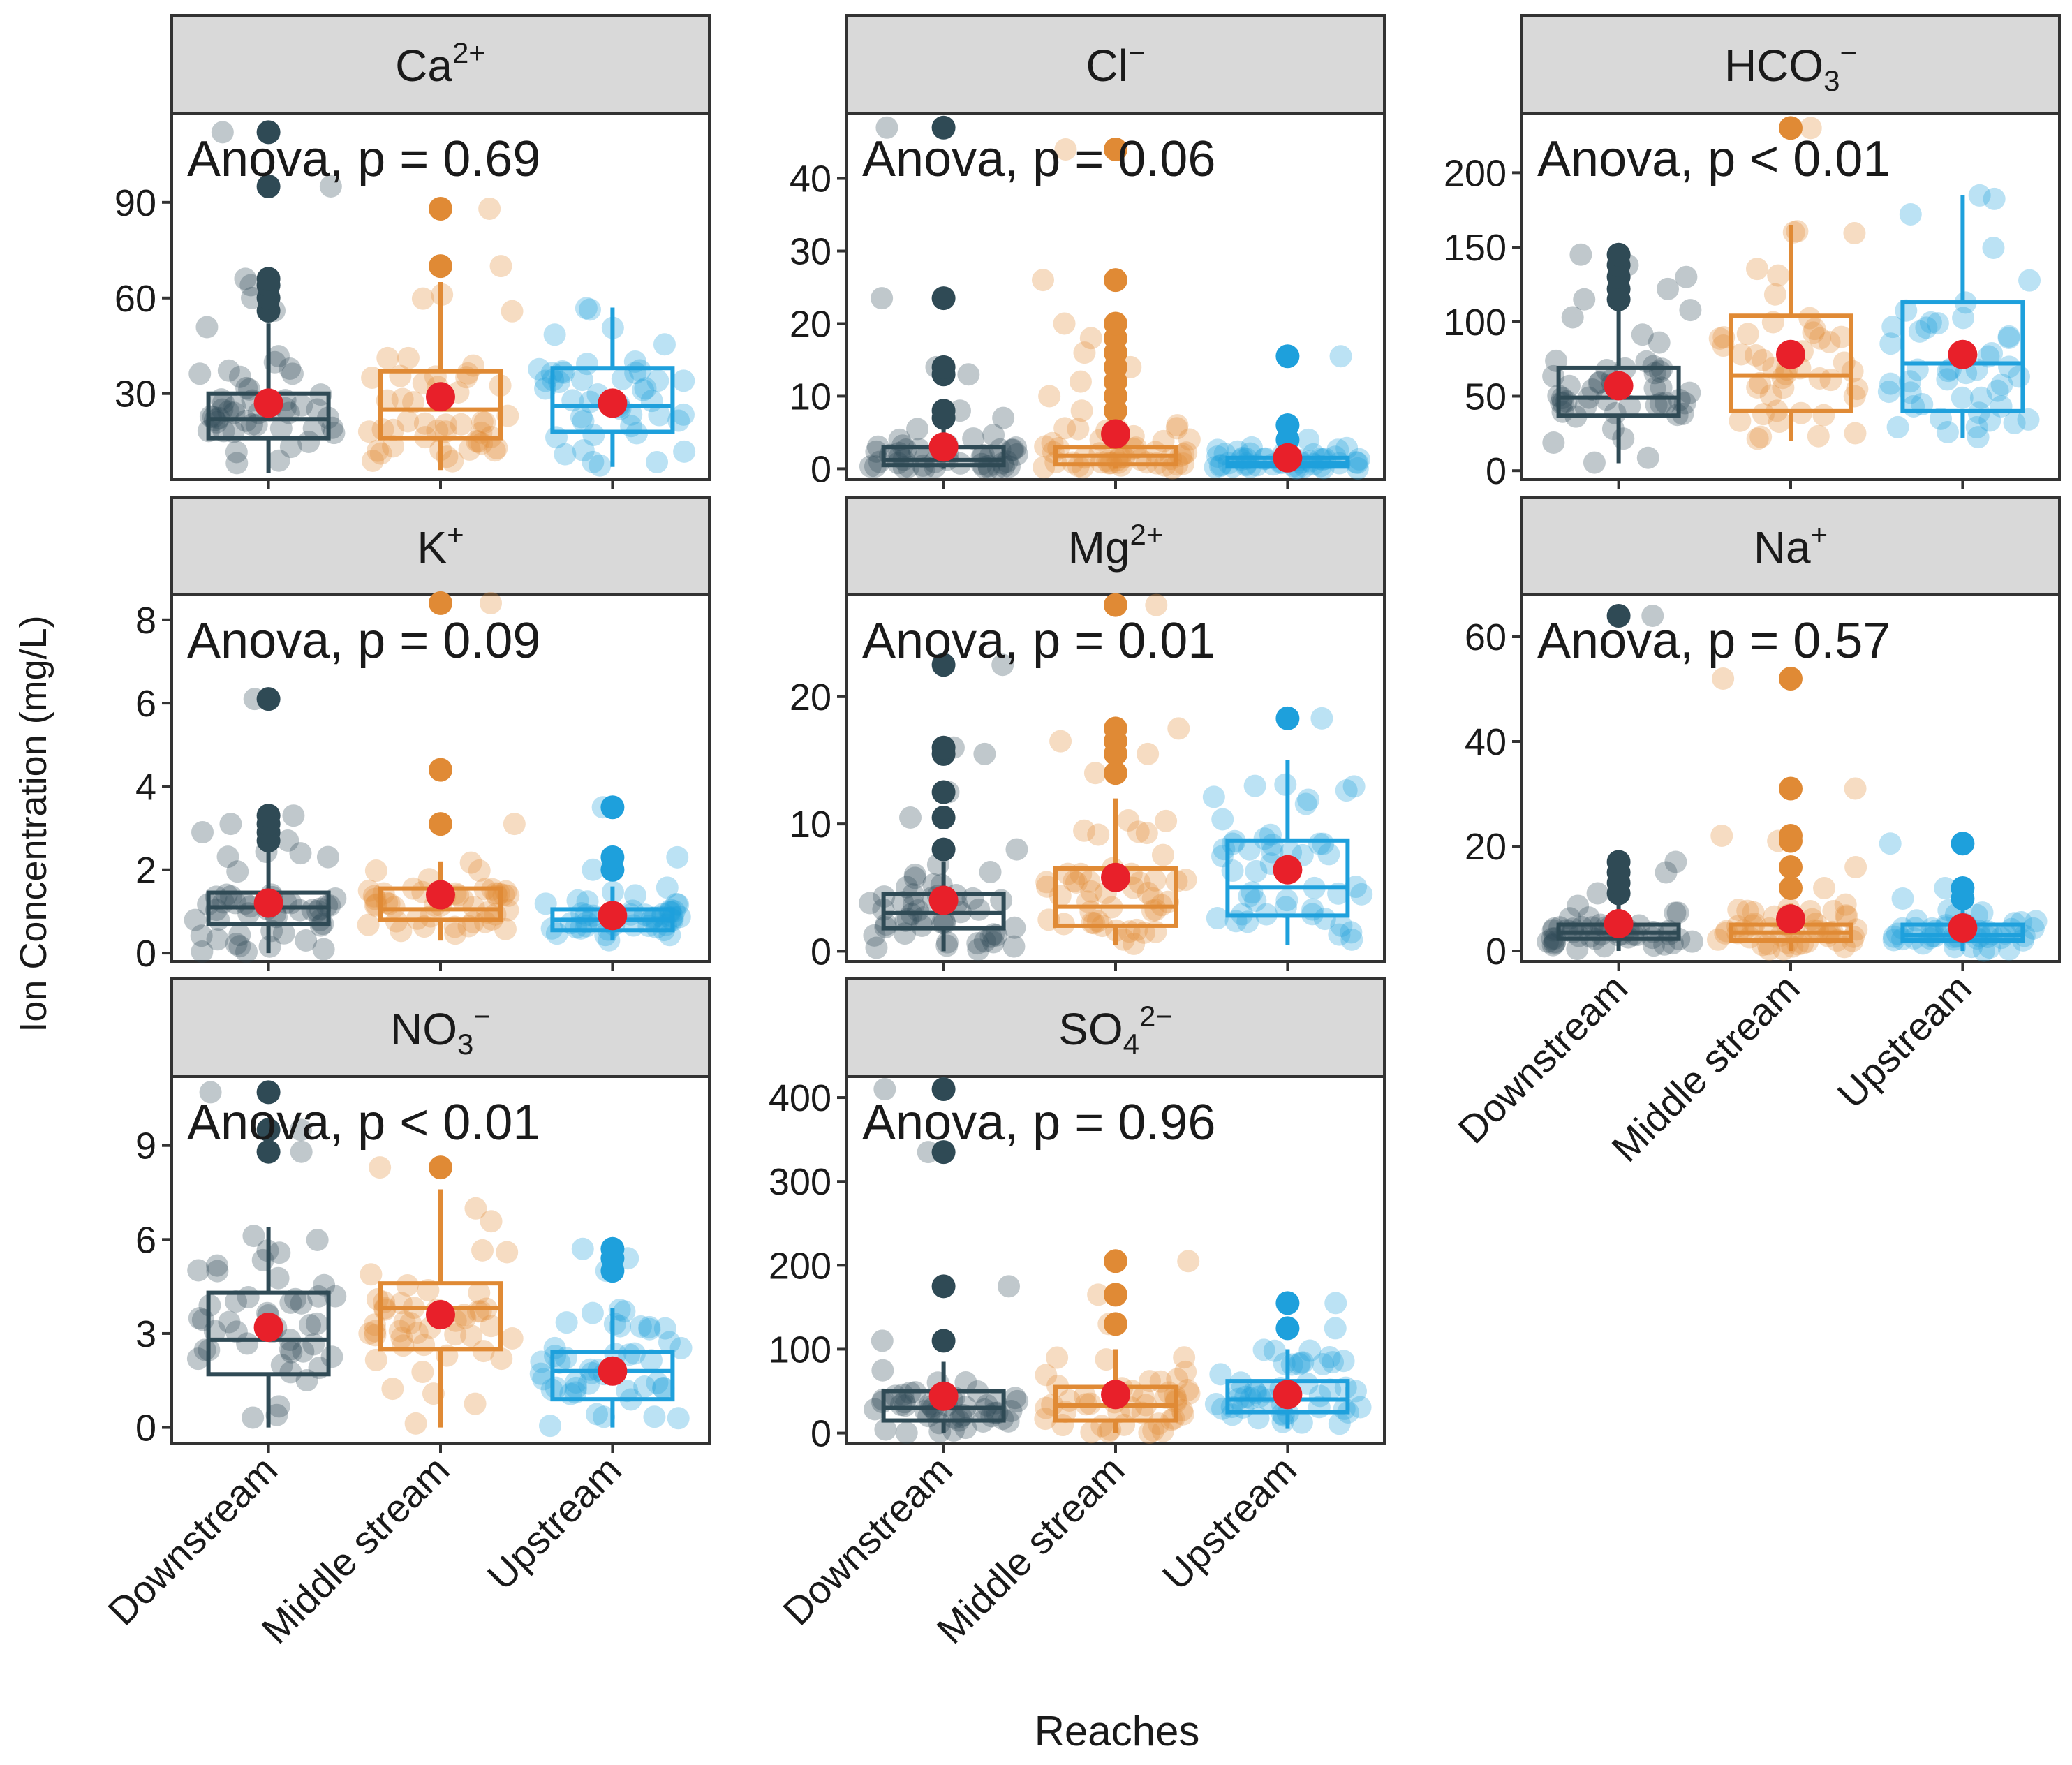 Image resolution: width=2072 pixels, height=1765 pixels. Describe the element at coordinates (363, 159) in the screenshot. I see `anova-annotation: Anova, p = 0.69` at that location.